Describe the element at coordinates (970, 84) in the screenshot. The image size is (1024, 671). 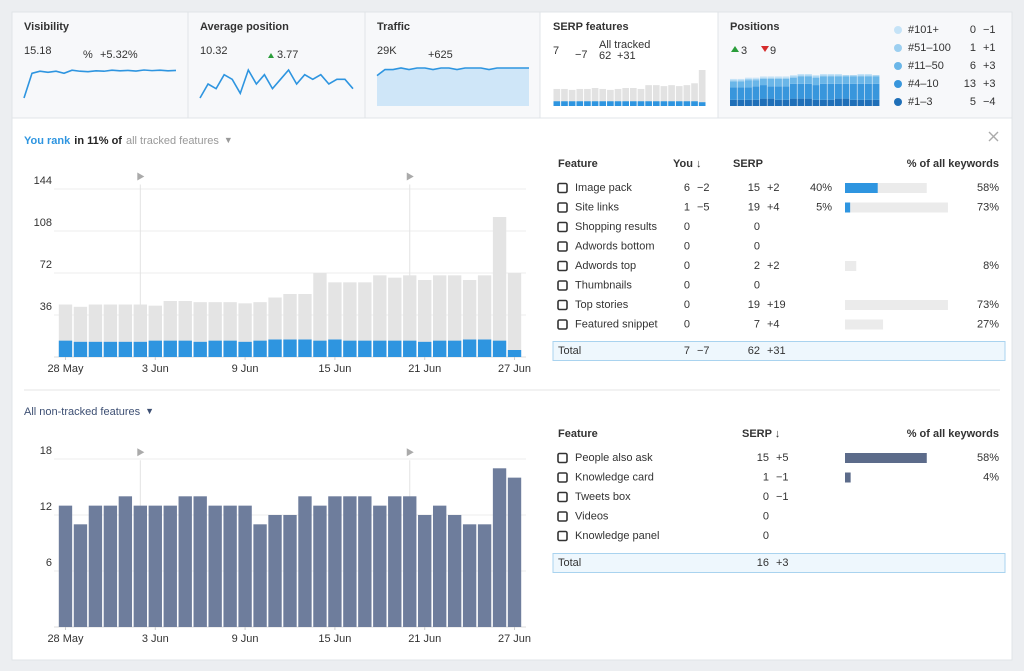
I see `legend-count: 13` at that location.